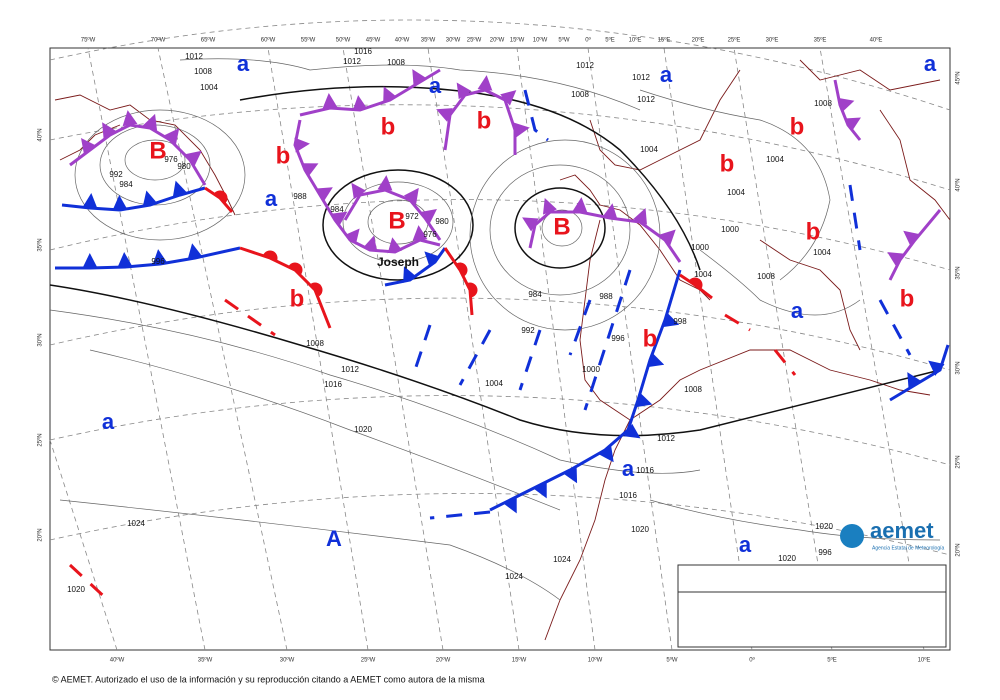 Image resolution: width=1000 pixels, height=700 pixels. What do you see at coordinates (698, 40) in the screenshot?
I see `lon-label: 20ºE` at bounding box center [698, 40].